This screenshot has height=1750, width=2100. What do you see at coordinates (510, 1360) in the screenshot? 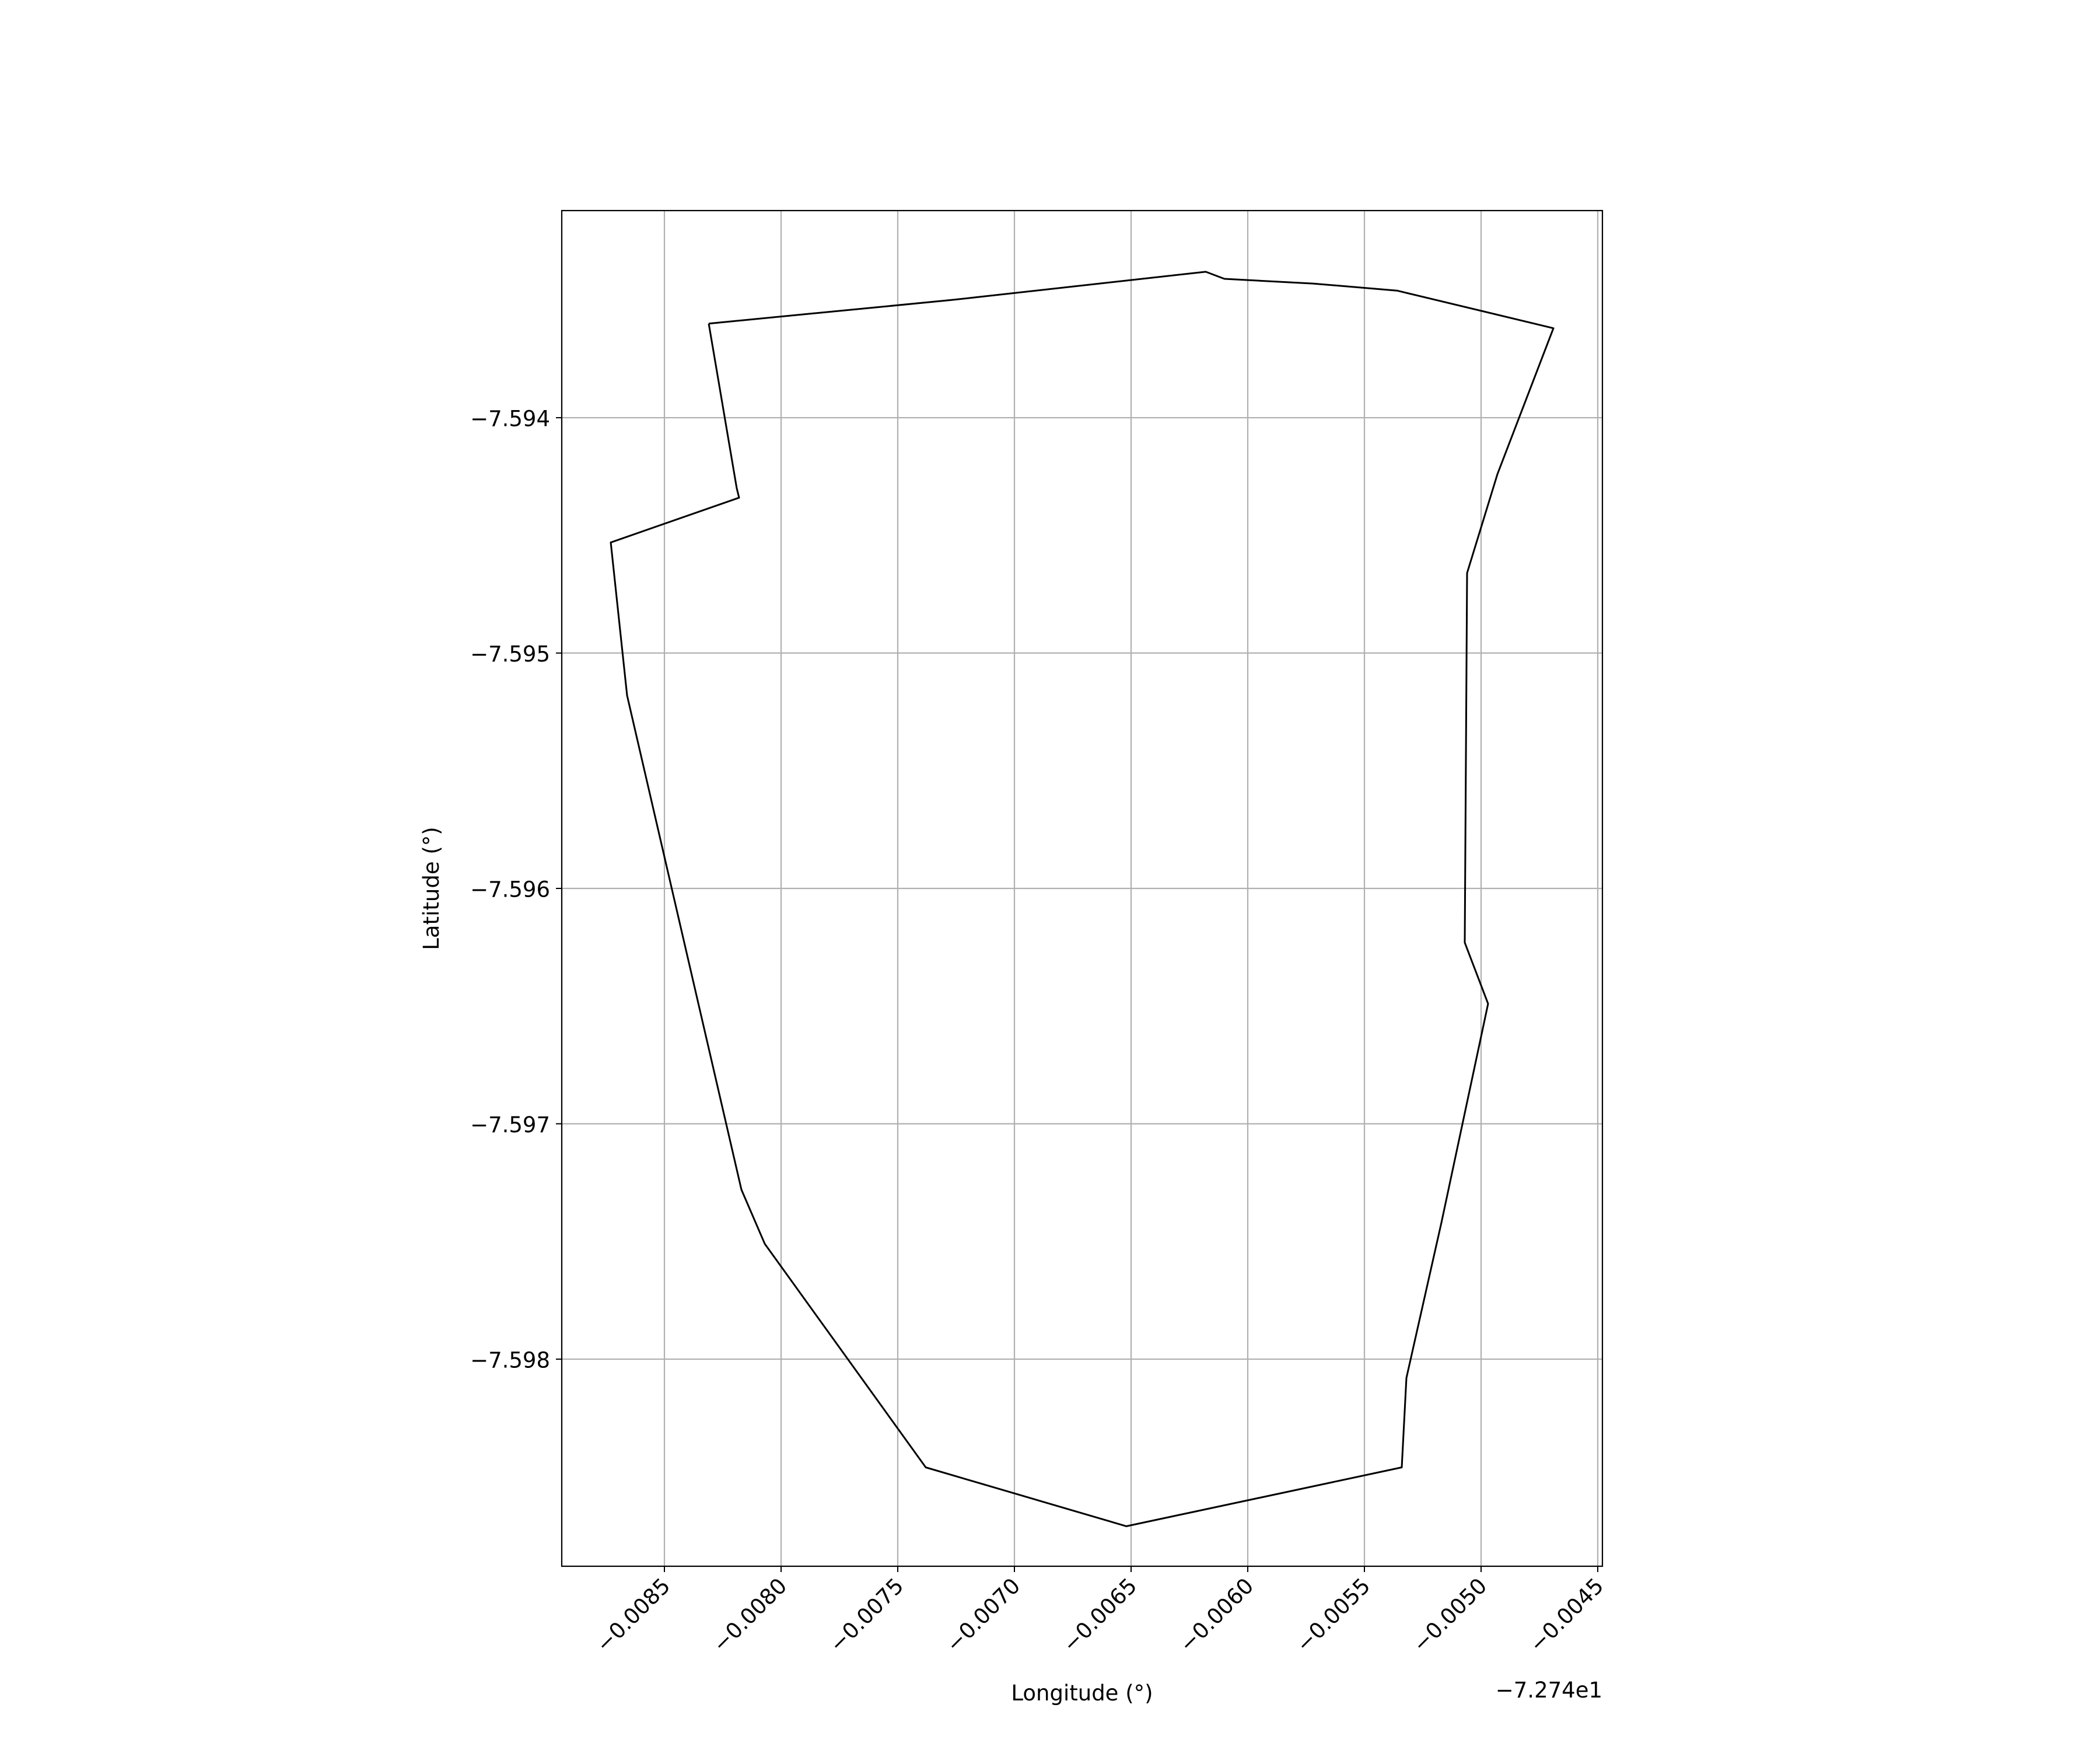
I see `y-tick-label: −7.598` at bounding box center [510, 1360].